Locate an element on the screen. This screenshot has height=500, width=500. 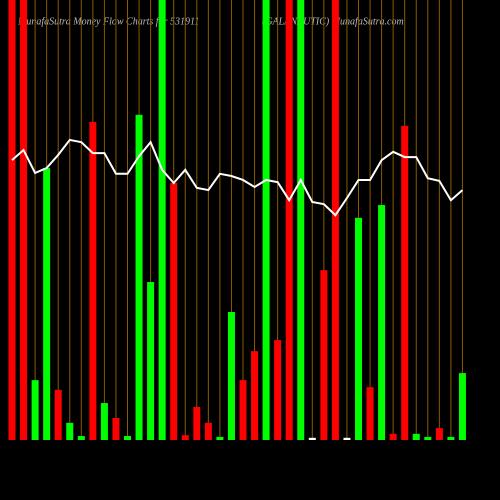
money-flow-line is located at coordinates (237, 177).